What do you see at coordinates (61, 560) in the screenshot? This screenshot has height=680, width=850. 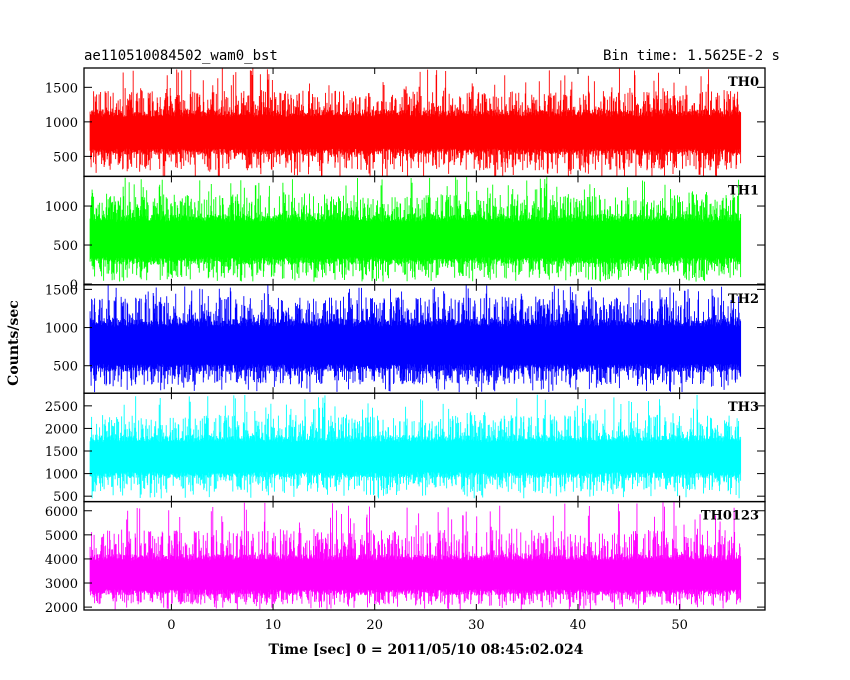 I see `y-tick-label: 4000` at bounding box center [61, 560].